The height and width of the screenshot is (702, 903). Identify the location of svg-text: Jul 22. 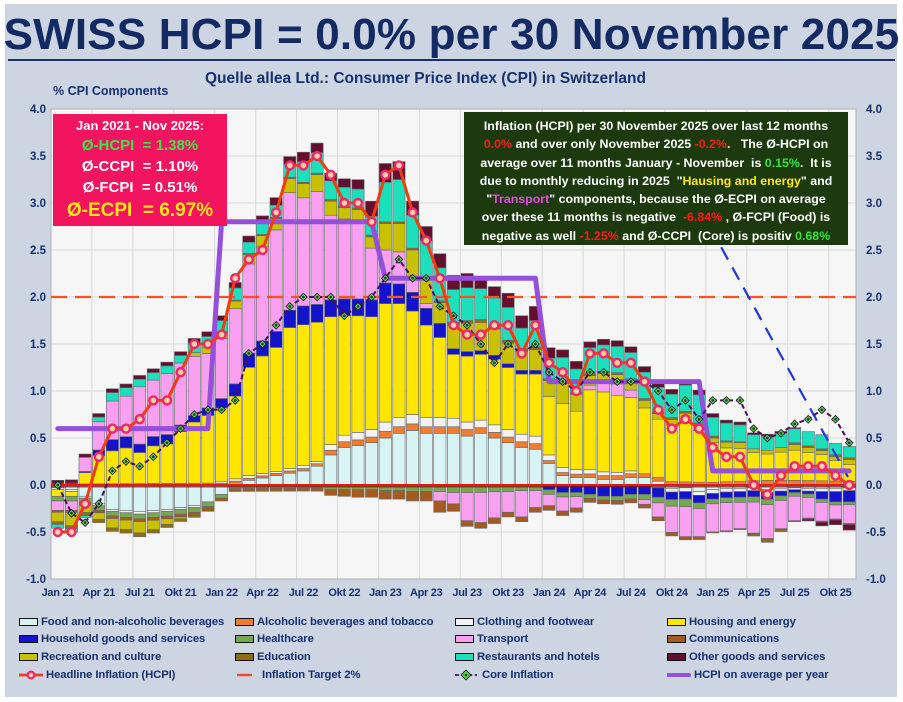
(304, 593).